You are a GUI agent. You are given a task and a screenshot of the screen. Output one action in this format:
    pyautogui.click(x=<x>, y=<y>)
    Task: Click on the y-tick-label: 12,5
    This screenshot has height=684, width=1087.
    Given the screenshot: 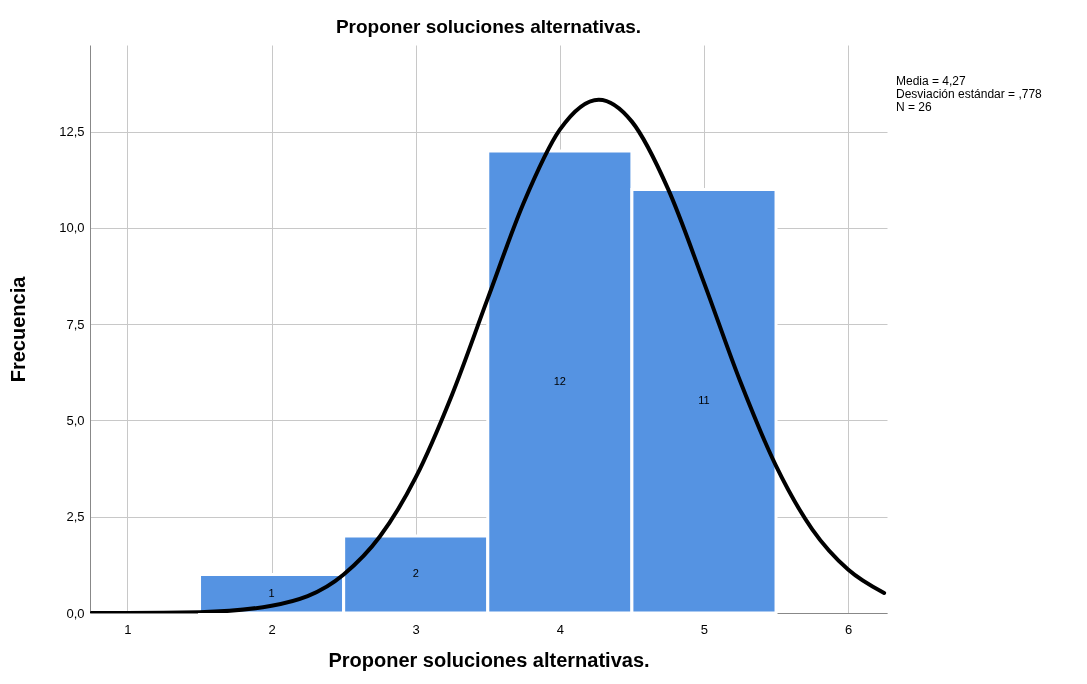 What is the action you would take?
    pyautogui.click(x=72, y=132)
    